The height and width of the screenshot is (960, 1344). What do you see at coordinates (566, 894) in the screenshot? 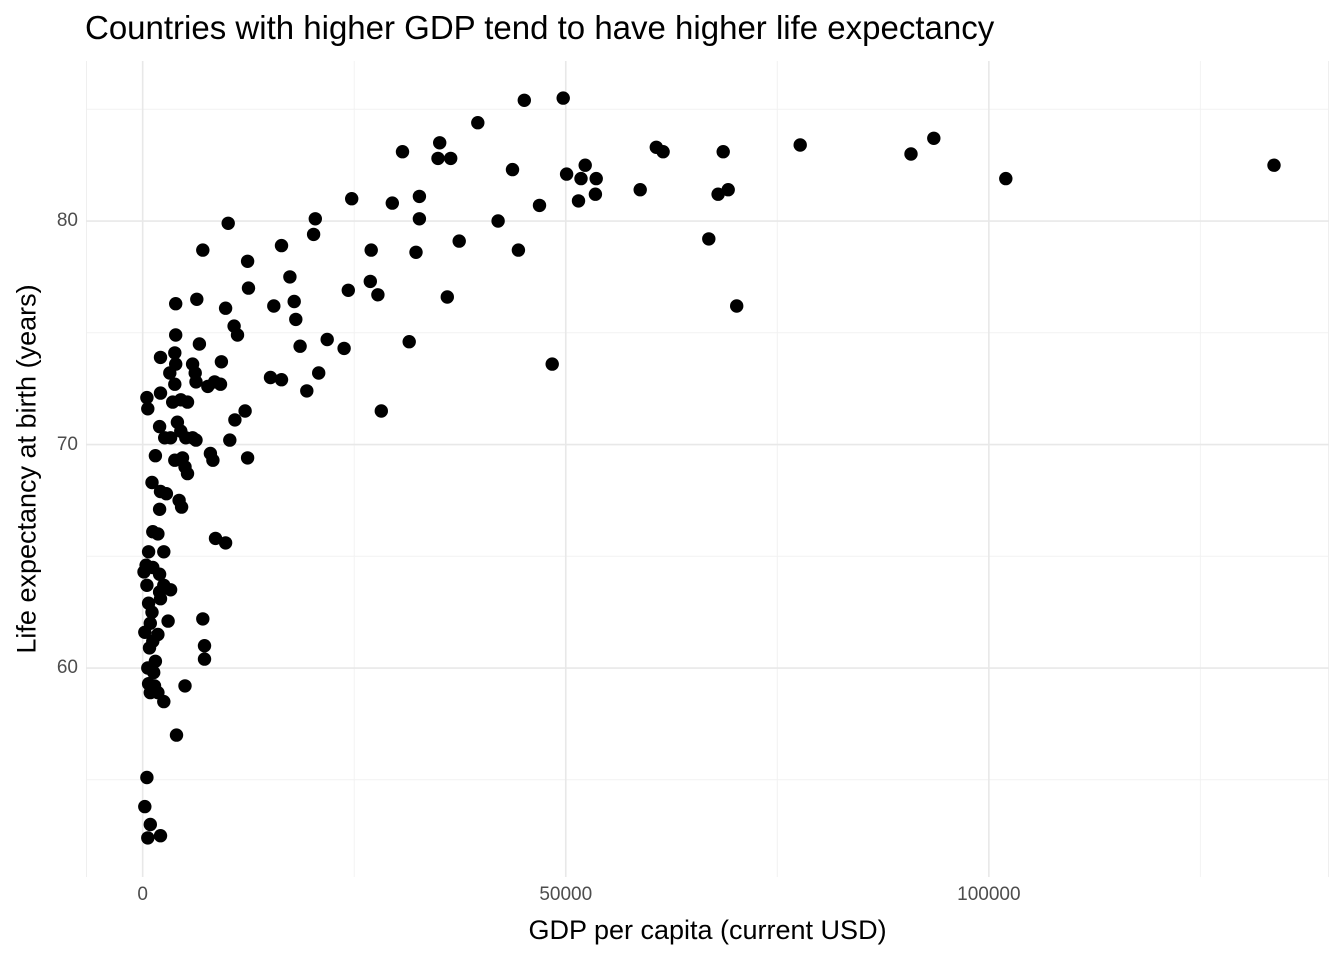
I see `x-tick-label: 50000` at bounding box center [566, 894].